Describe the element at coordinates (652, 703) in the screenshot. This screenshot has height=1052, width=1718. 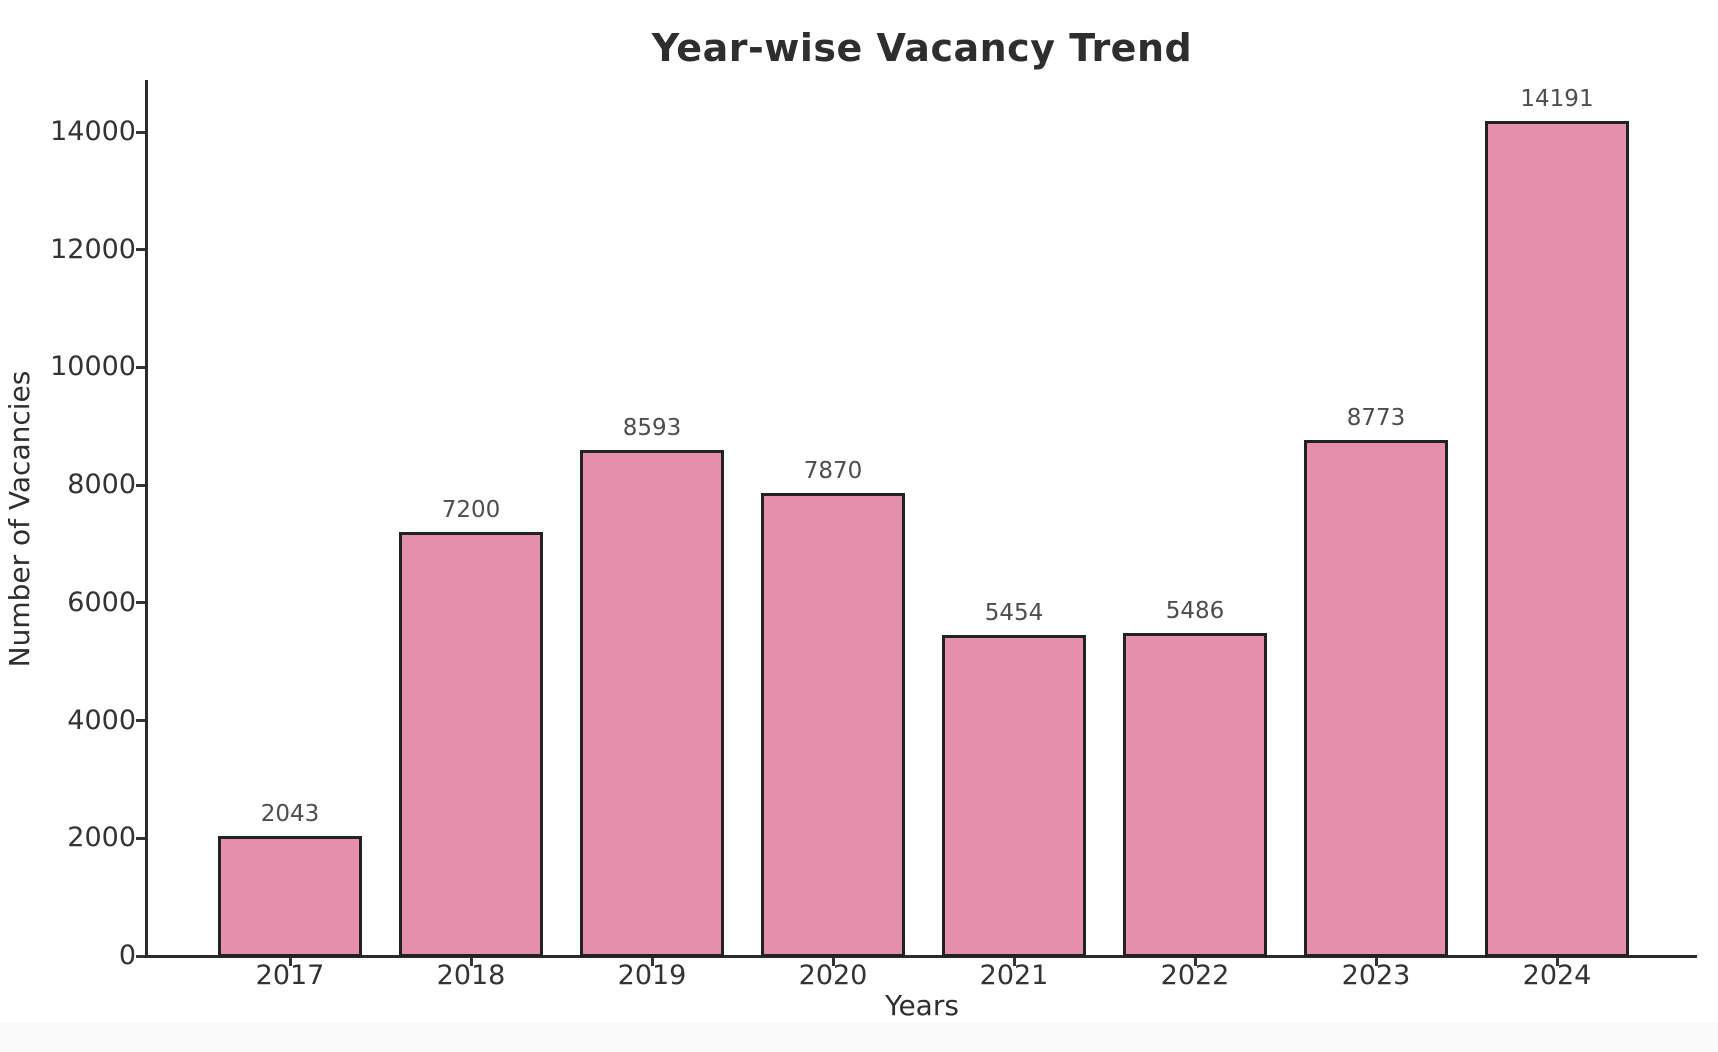
I see `bar-2019` at that location.